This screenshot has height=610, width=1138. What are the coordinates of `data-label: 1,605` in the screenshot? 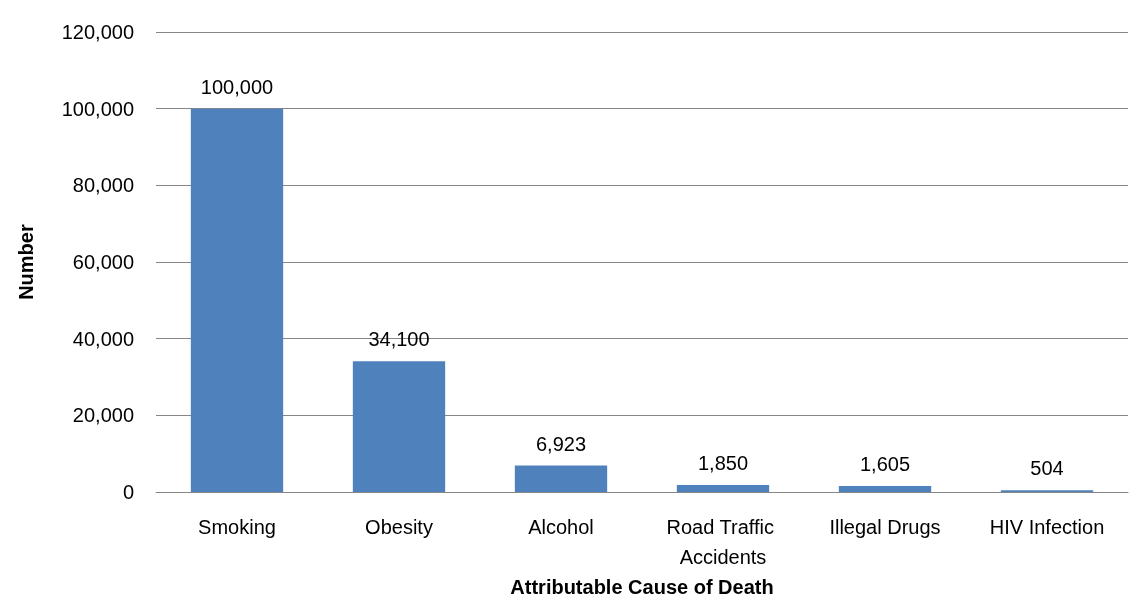 It's located at (885, 463).